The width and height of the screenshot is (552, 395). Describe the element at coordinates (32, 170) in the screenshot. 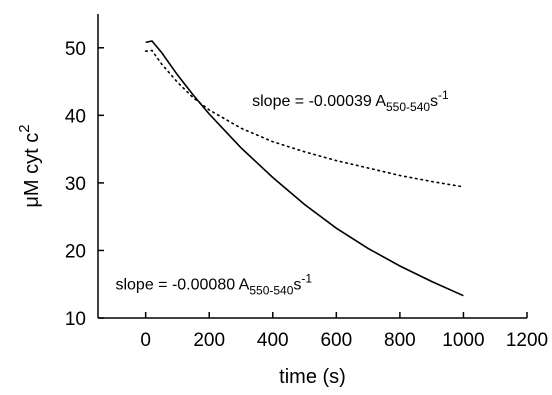

I see `y-axis-title-main: μM cyt c` at that location.